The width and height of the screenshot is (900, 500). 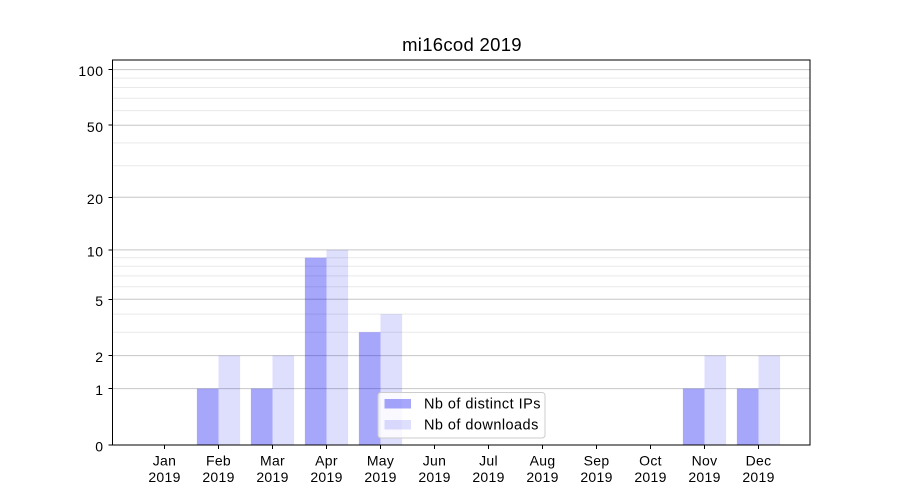 What do you see at coordinates (380, 461) in the screenshot?
I see `svg-text: May` at bounding box center [380, 461].